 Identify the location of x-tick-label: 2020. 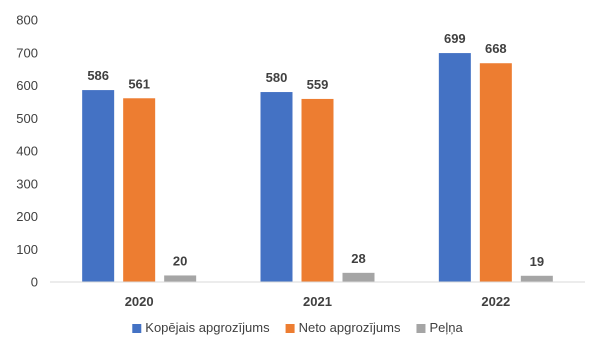
(139, 301).